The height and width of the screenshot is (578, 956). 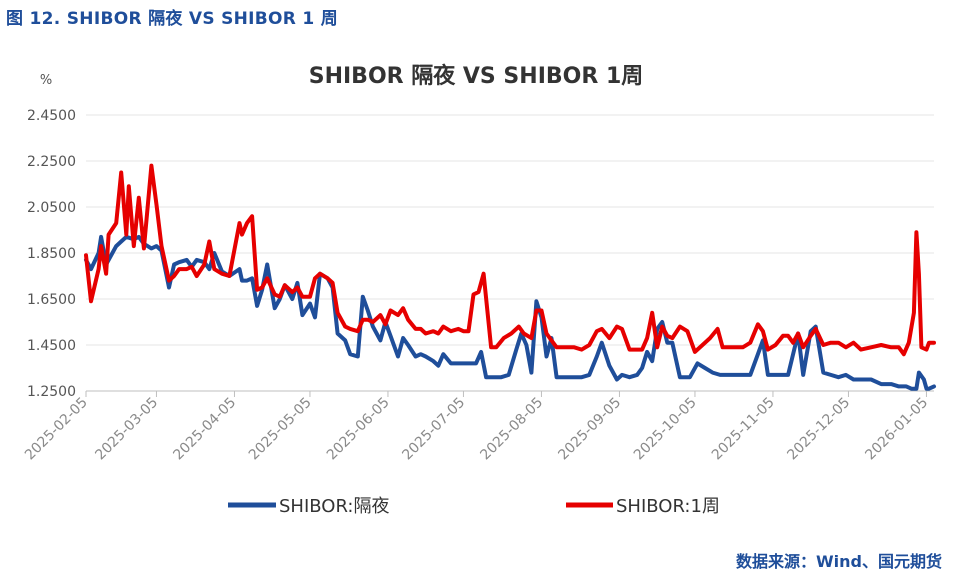 What do you see at coordinates (172, 19) in the screenshot?
I see `figure-caption: 图 12. SHIBOR 隔夜 VS SHIBOR 1 周` at bounding box center [172, 19].